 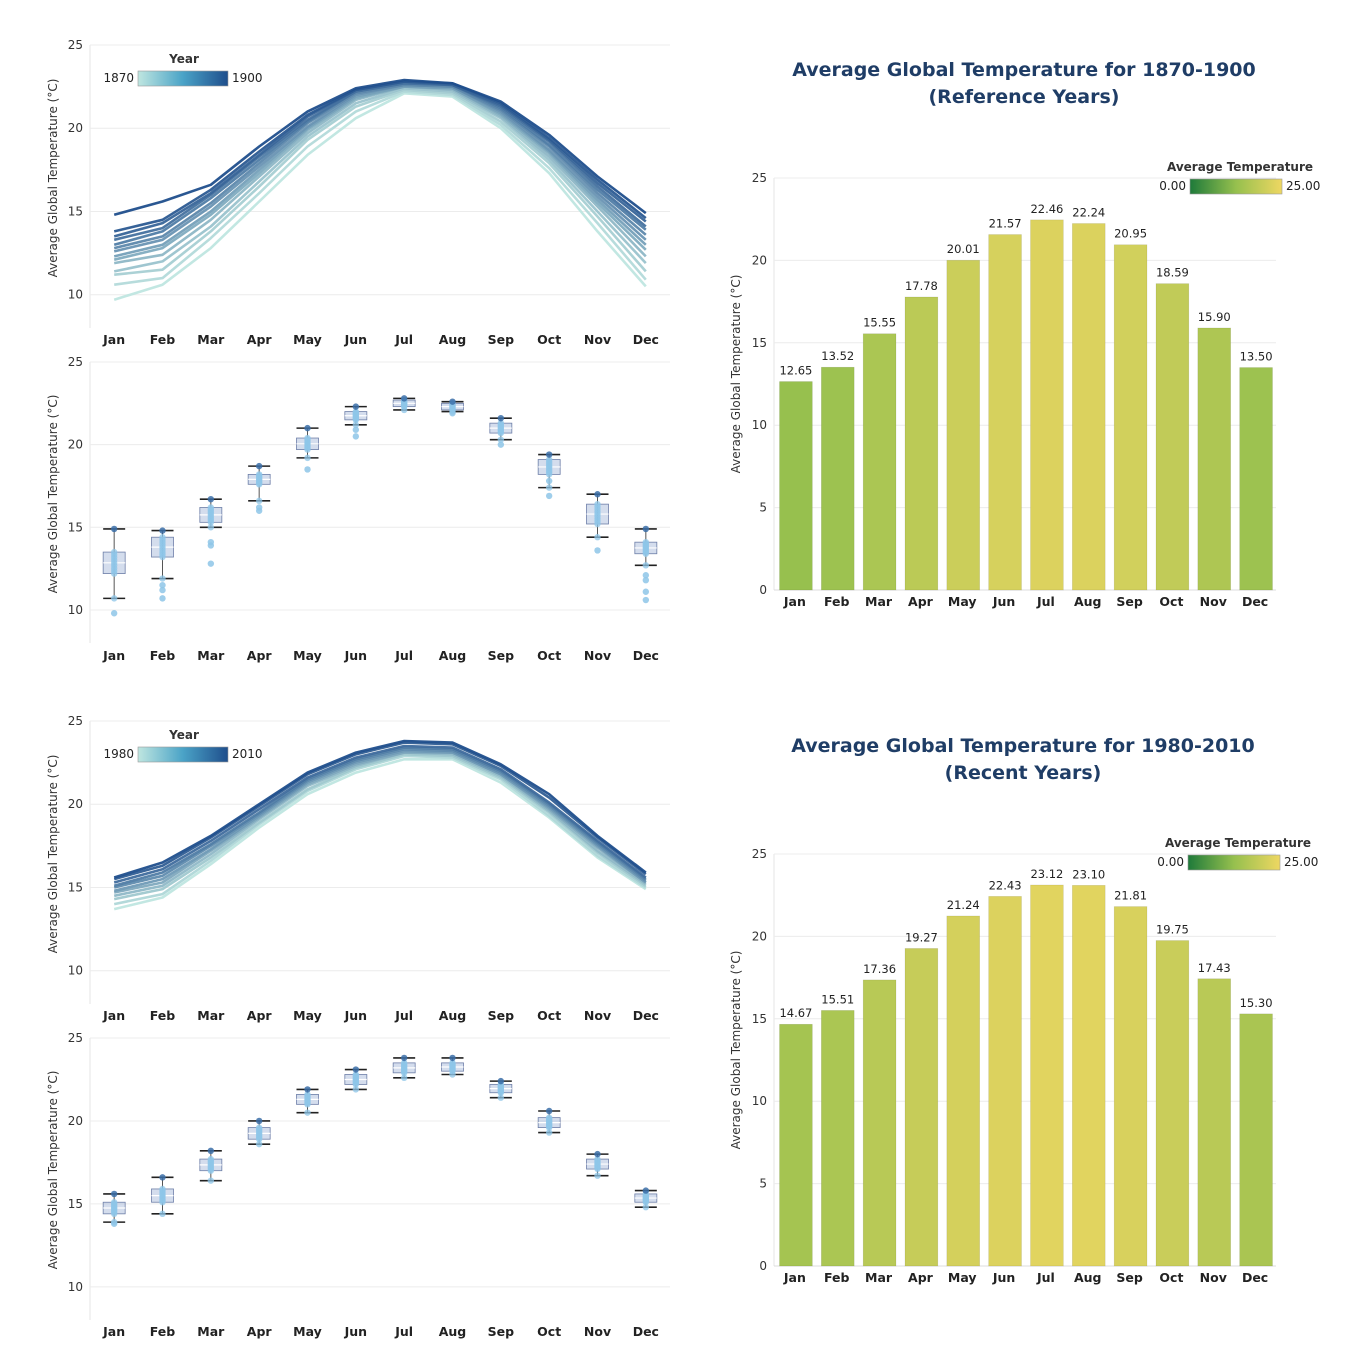 I want to click on box-plot-dec, so click(x=646, y=564).